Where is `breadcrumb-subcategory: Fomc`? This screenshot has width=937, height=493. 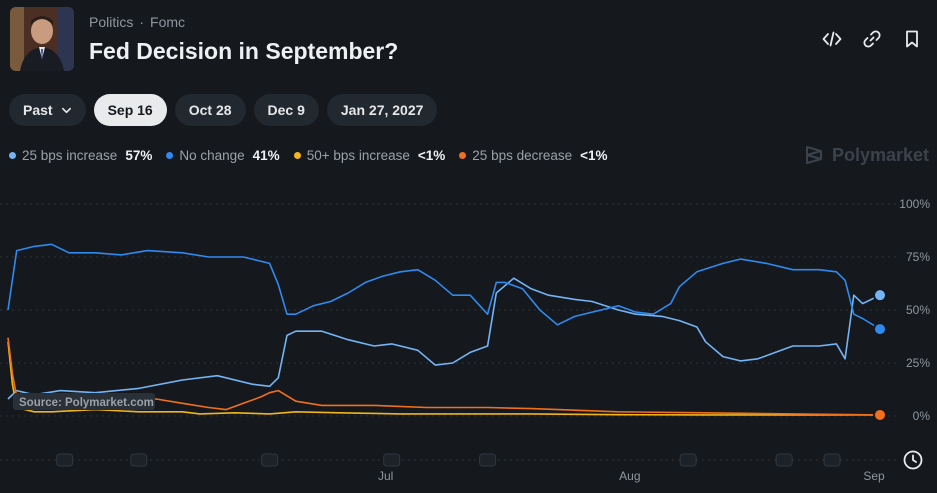
breadcrumb-subcategory: Fomc is located at coordinates (168, 22).